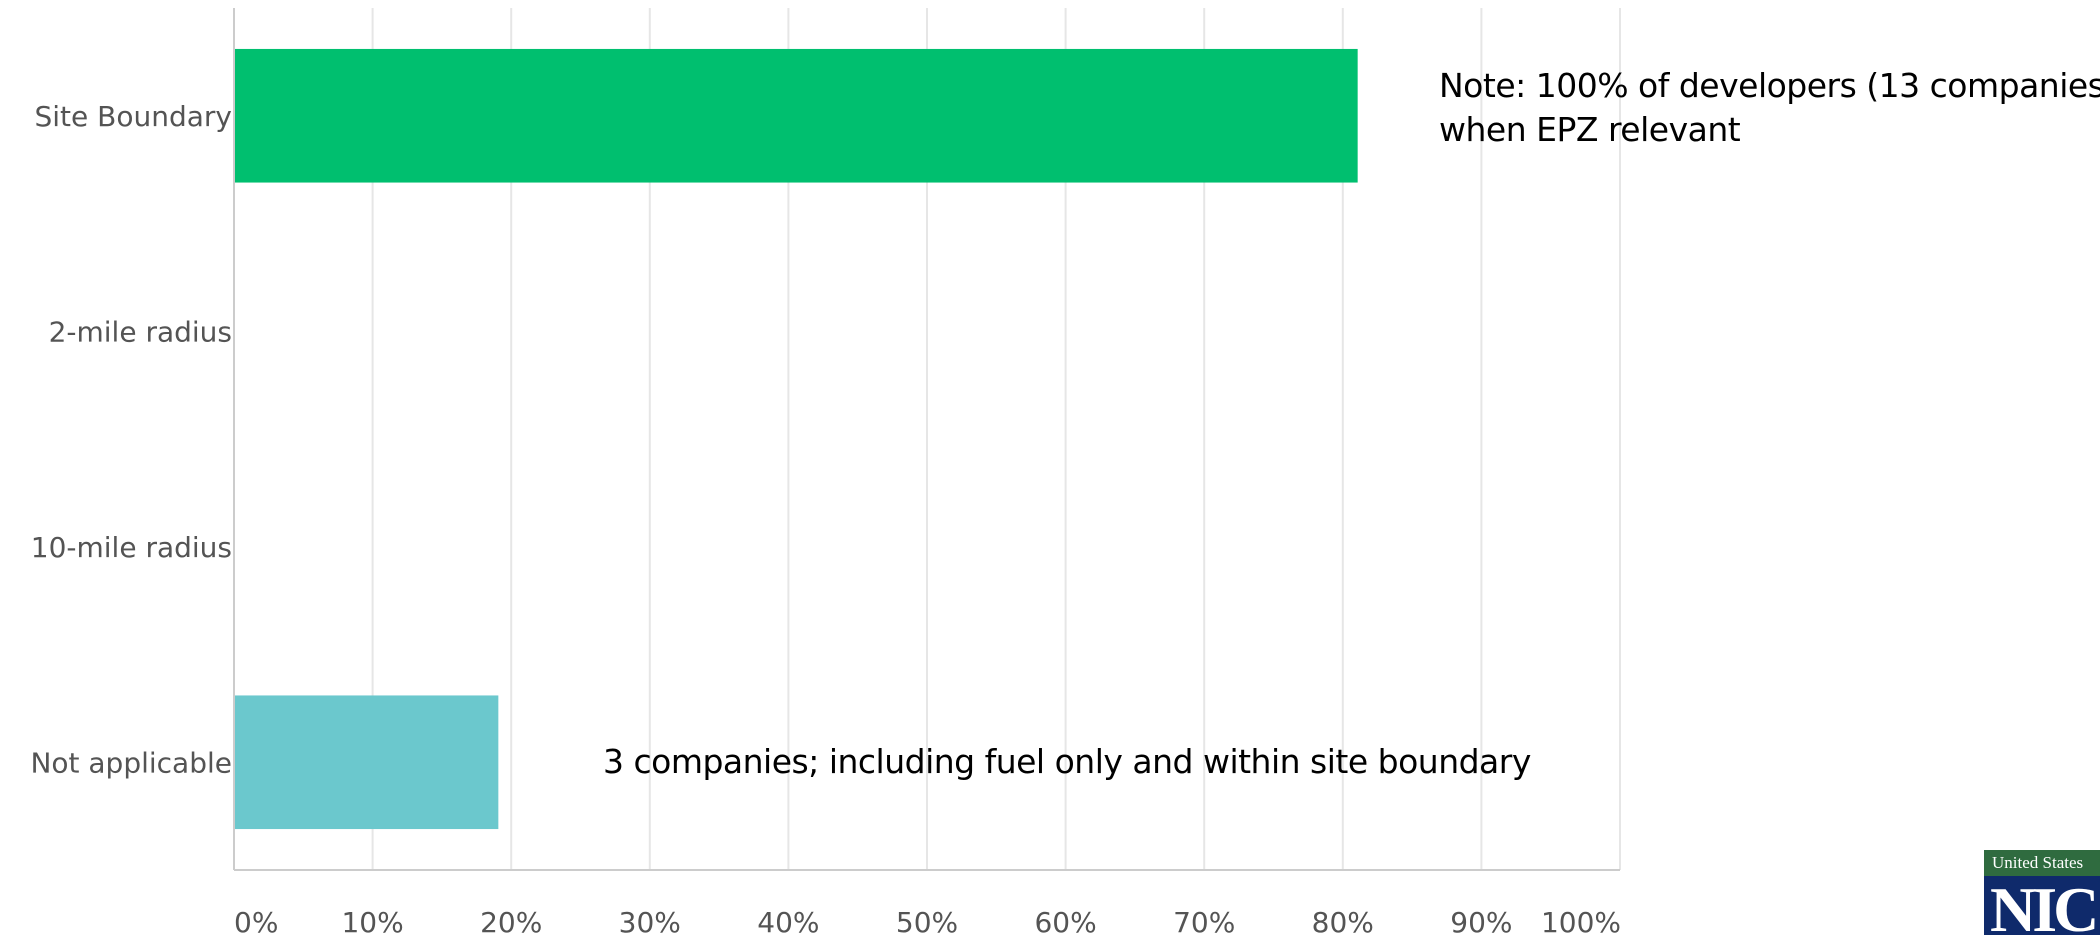 This screenshot has height=935, width=2100. I want to click on x-tick-label: 70%, so click(1204, 920).